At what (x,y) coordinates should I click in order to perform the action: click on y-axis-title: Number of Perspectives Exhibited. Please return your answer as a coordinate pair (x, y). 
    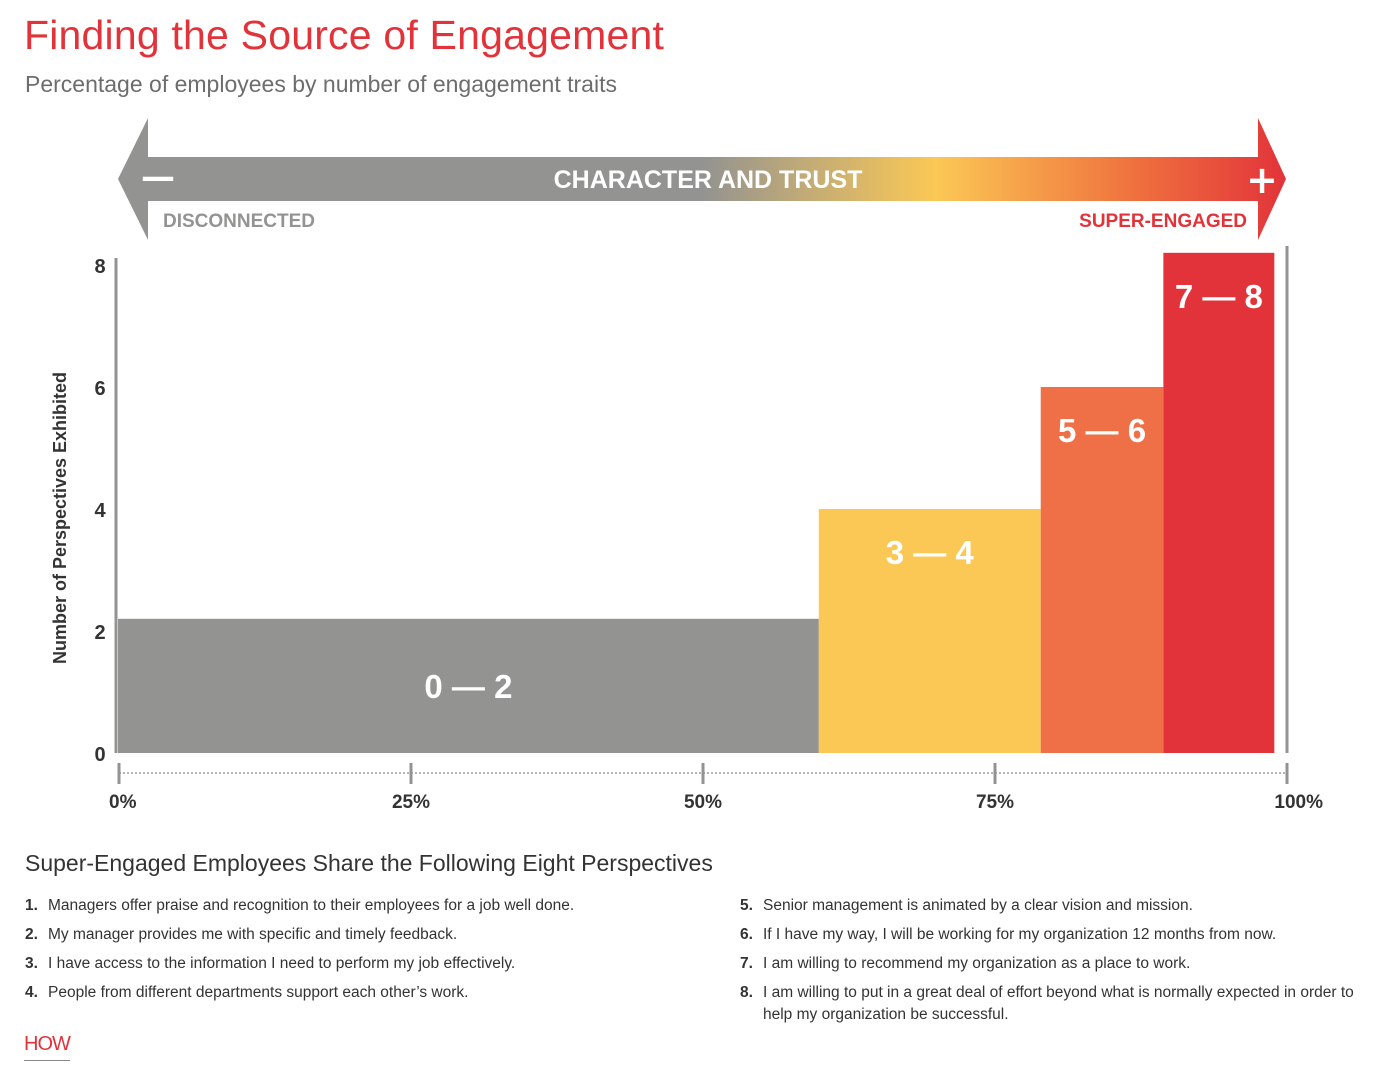
    Looking at the image, I should click on (60, 518).